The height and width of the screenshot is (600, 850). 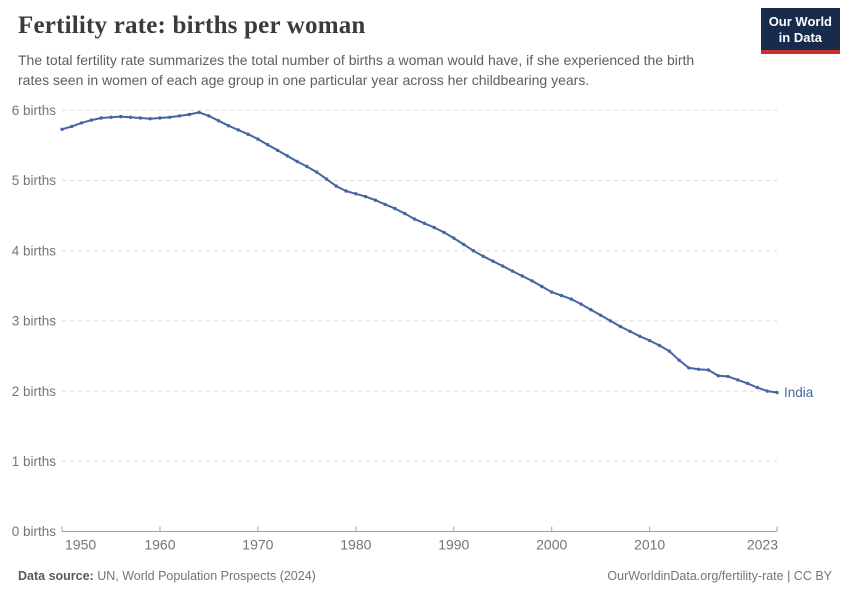 I want to click on x-tick-label: 1970, so click(x=257, y=545).